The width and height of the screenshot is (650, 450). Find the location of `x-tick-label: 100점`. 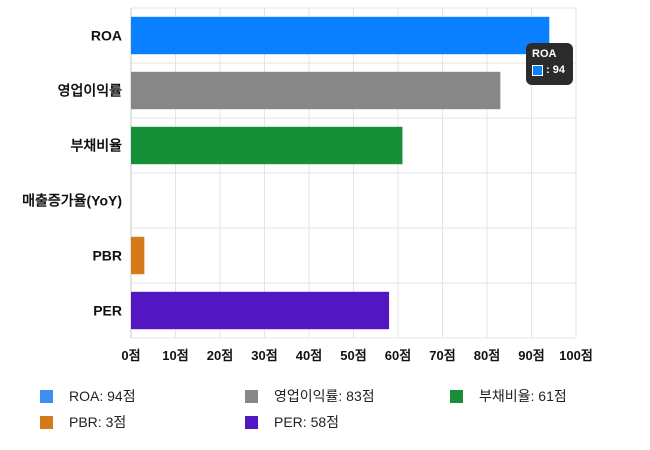

x-tick-label: 100점 is located at coordinates (576, 355).